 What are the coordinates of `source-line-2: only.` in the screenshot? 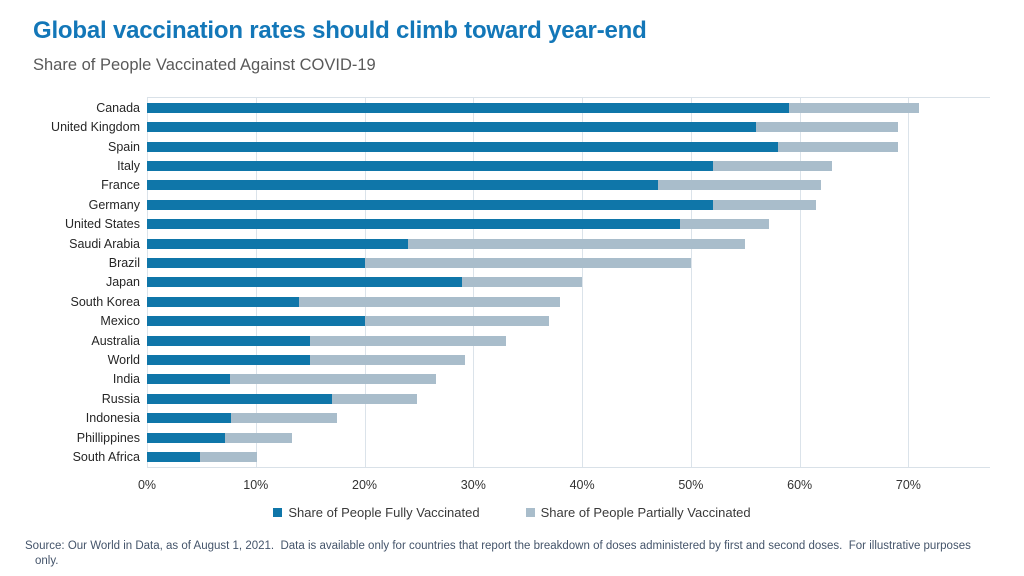 It's located at (47, 560).